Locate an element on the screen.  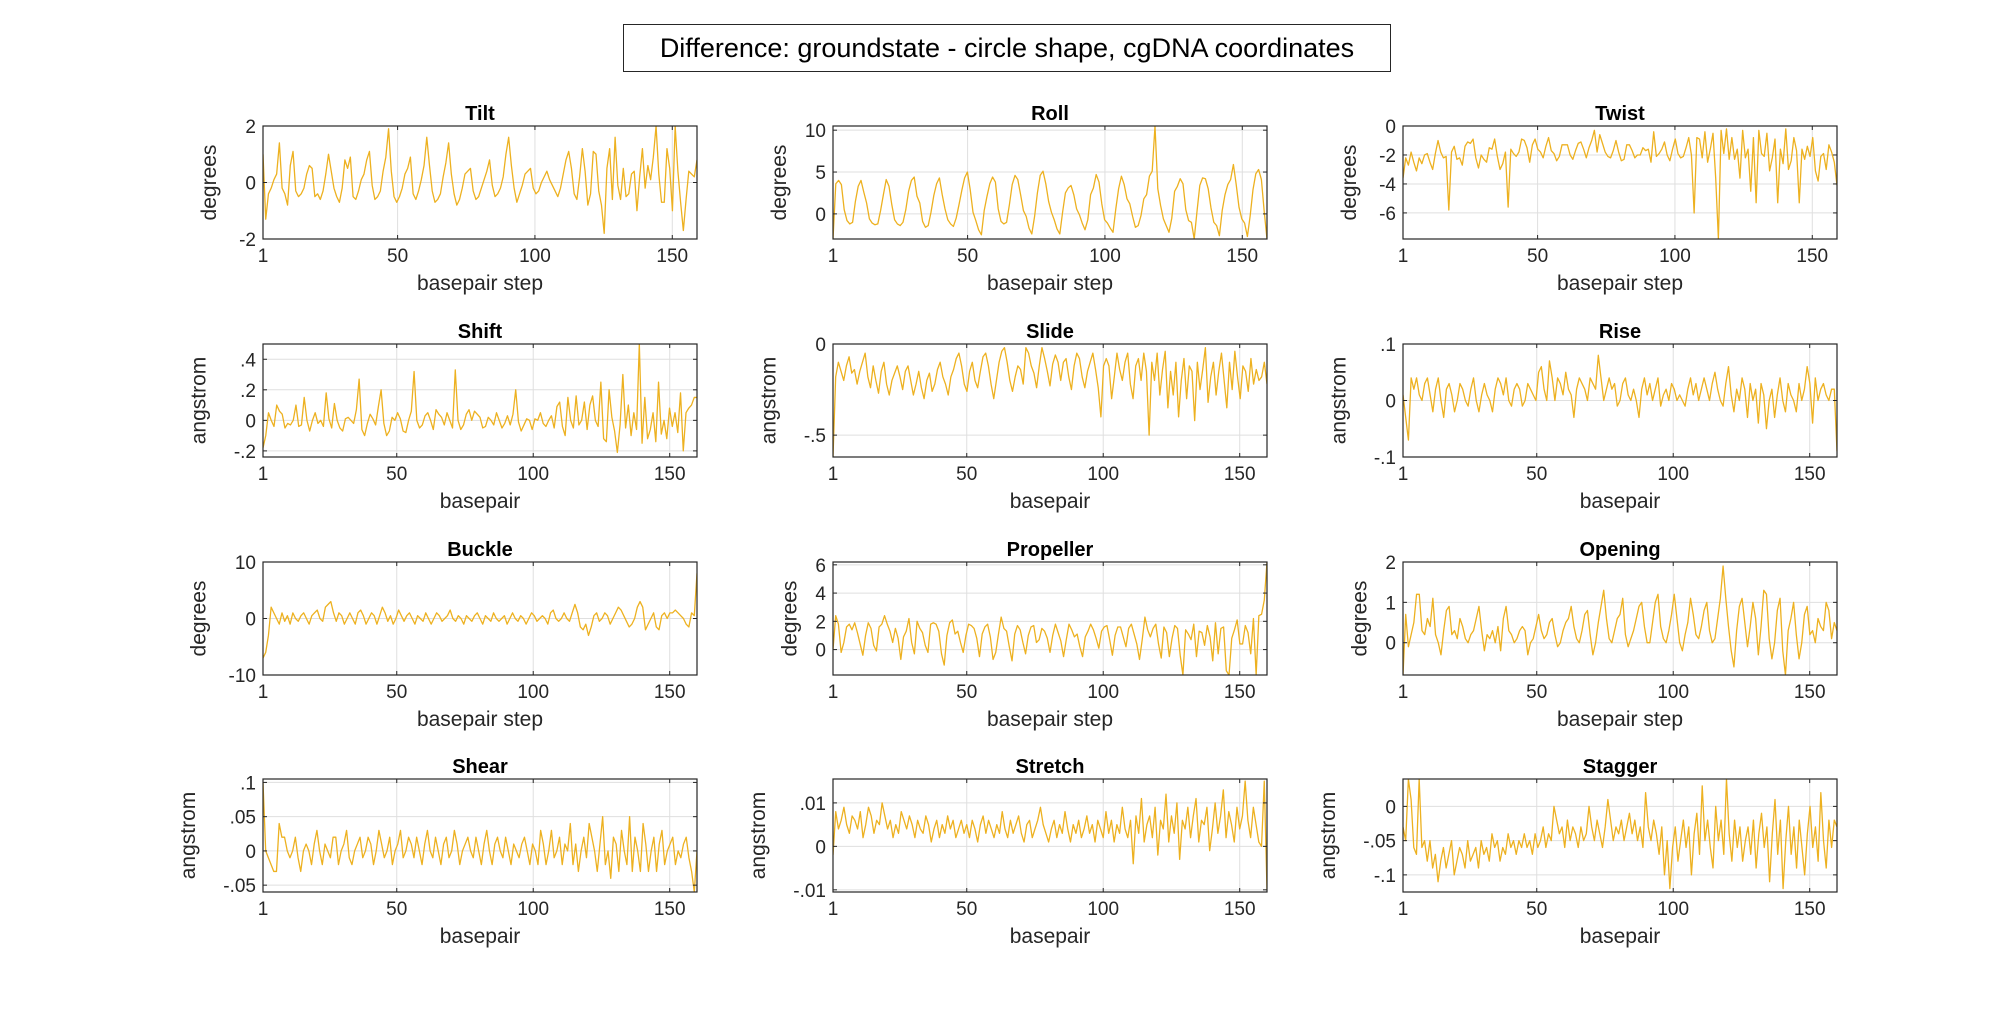
slide-xlabel: basepair is located at coordinates (1050, 501).